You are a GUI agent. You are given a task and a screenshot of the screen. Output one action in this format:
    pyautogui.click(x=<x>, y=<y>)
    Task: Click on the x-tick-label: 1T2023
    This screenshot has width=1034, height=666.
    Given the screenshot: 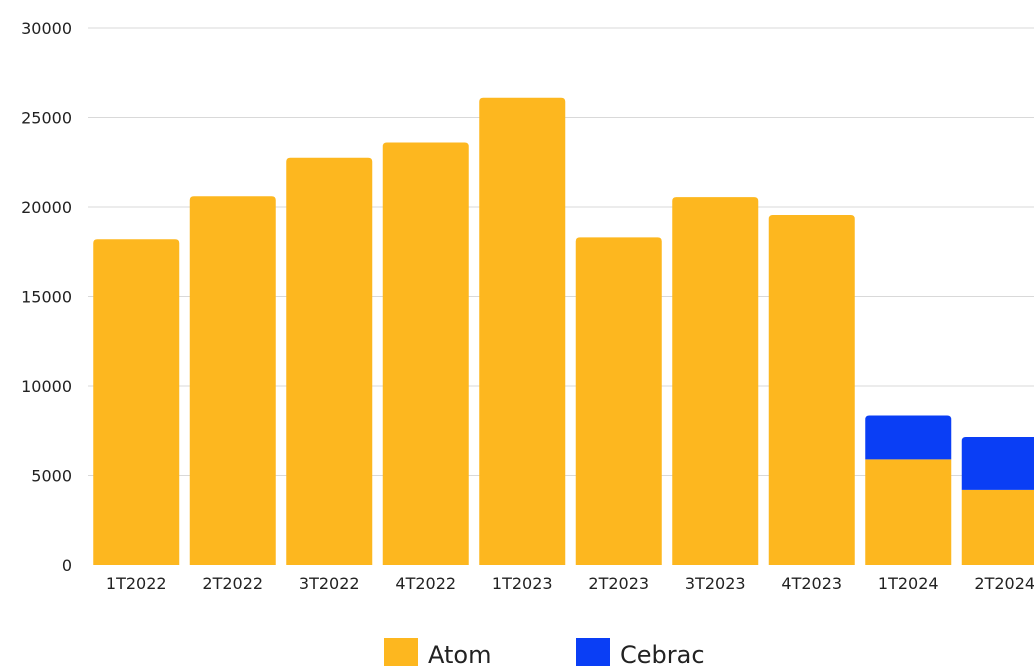 What is the action you would take?
    pyautogui.click(x=522, y=583)
    